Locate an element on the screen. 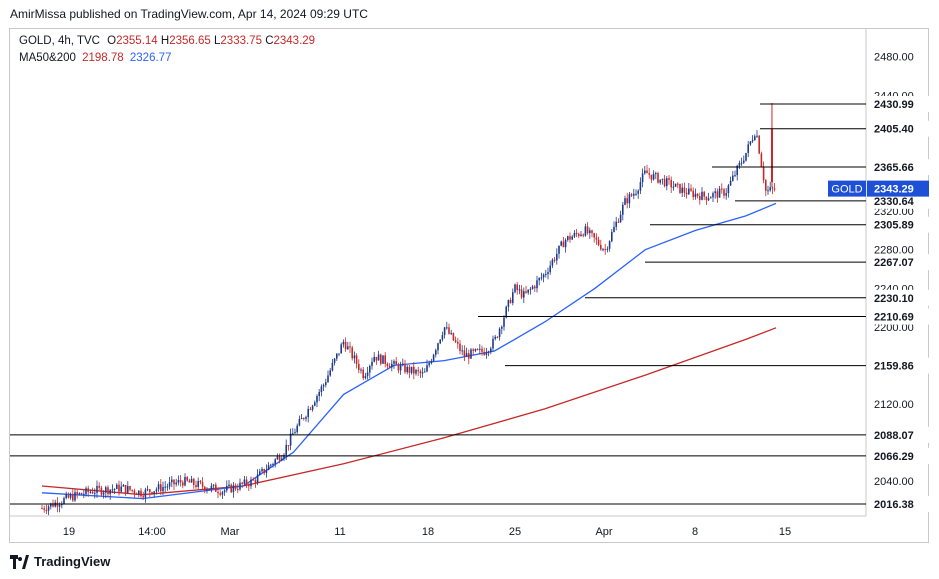 Image resolution: width=939 pixels, height=579 pixels. high-label: H is located at coordinates (165, 41).